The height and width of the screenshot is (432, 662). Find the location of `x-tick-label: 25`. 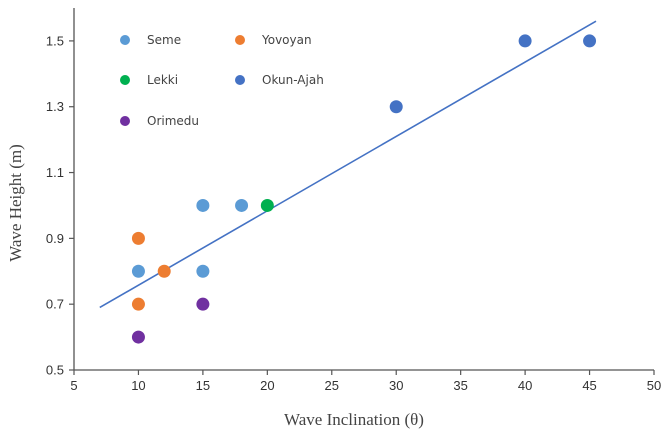

x-tick-label: 25 is located at coordinates (332, 385).